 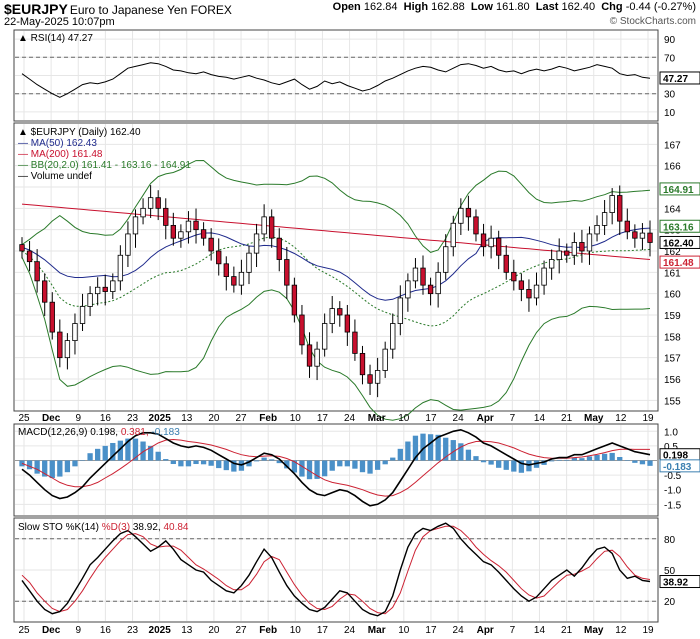 What do you see at coordinates (268, 418) in the screenshot?
I see `x-axis-label: Feb` at bounding box center [268, 418].